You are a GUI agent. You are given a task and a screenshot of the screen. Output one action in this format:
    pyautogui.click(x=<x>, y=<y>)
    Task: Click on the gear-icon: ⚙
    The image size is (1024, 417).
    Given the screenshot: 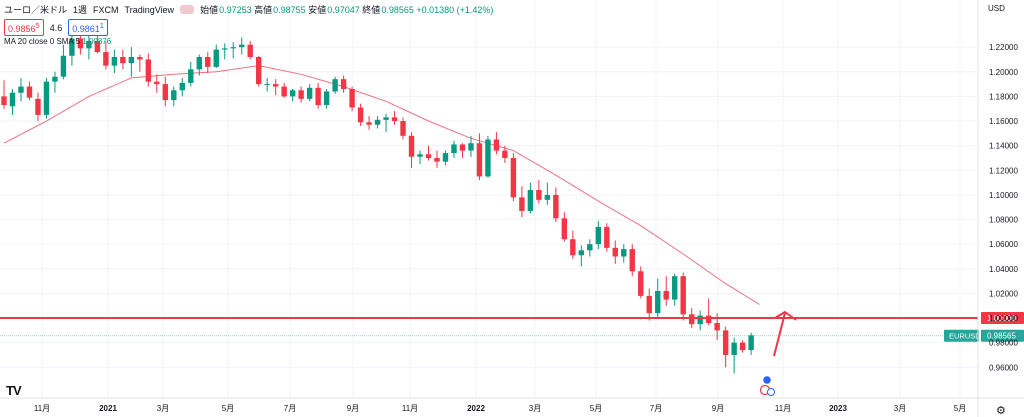 What is the action you would take?
    pyautogui.click(x=1001, y=411)
    